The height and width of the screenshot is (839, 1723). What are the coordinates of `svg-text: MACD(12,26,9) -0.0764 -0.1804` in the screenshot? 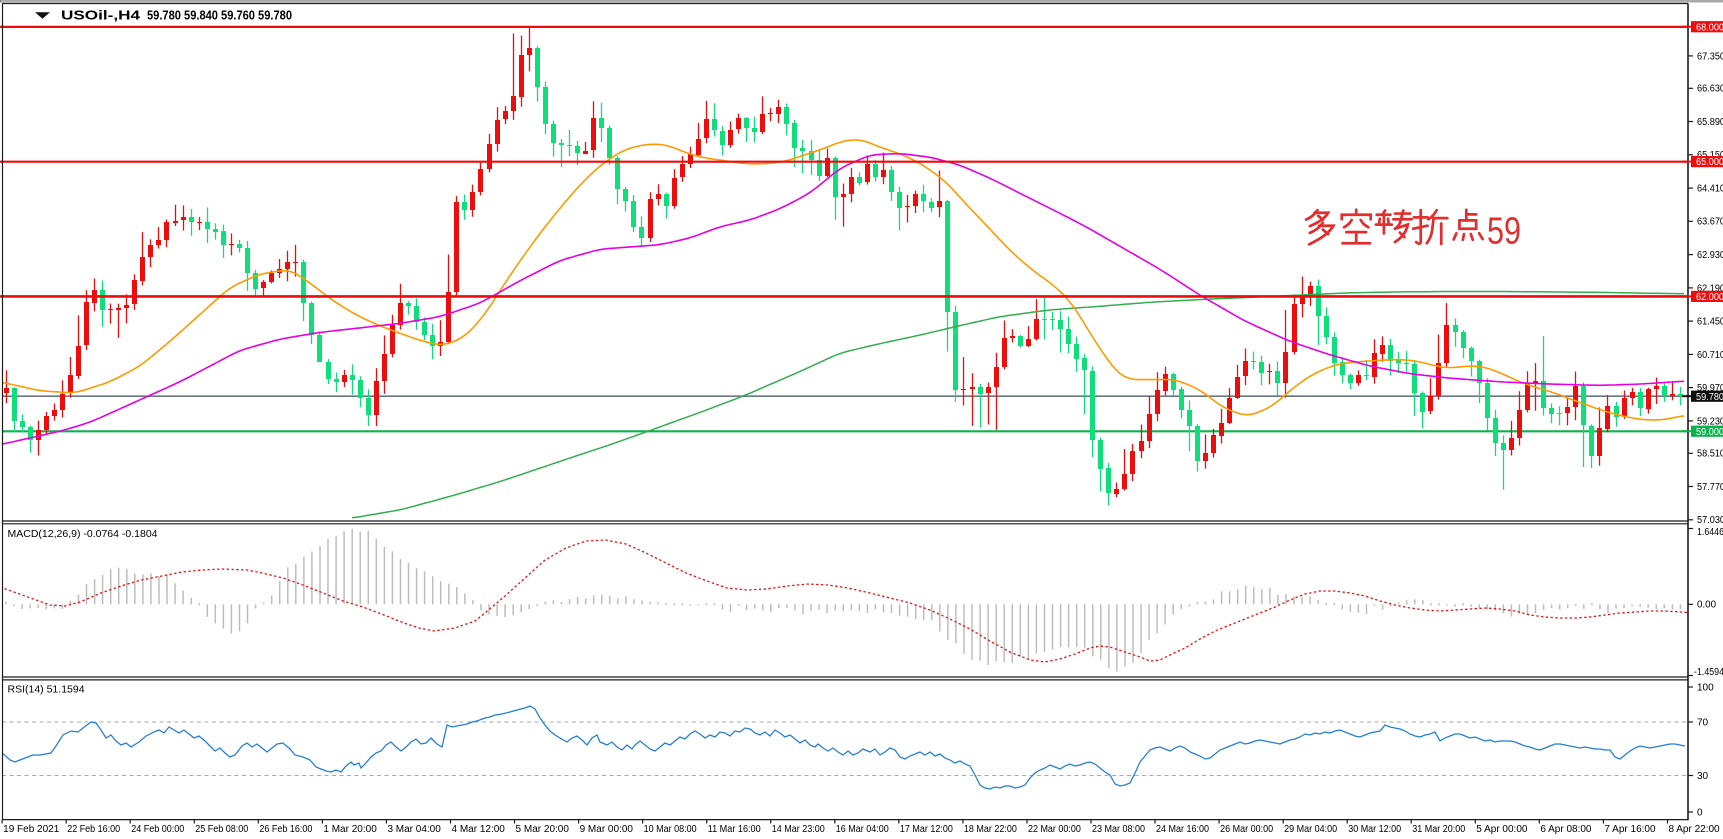 It's located at (83, 534).